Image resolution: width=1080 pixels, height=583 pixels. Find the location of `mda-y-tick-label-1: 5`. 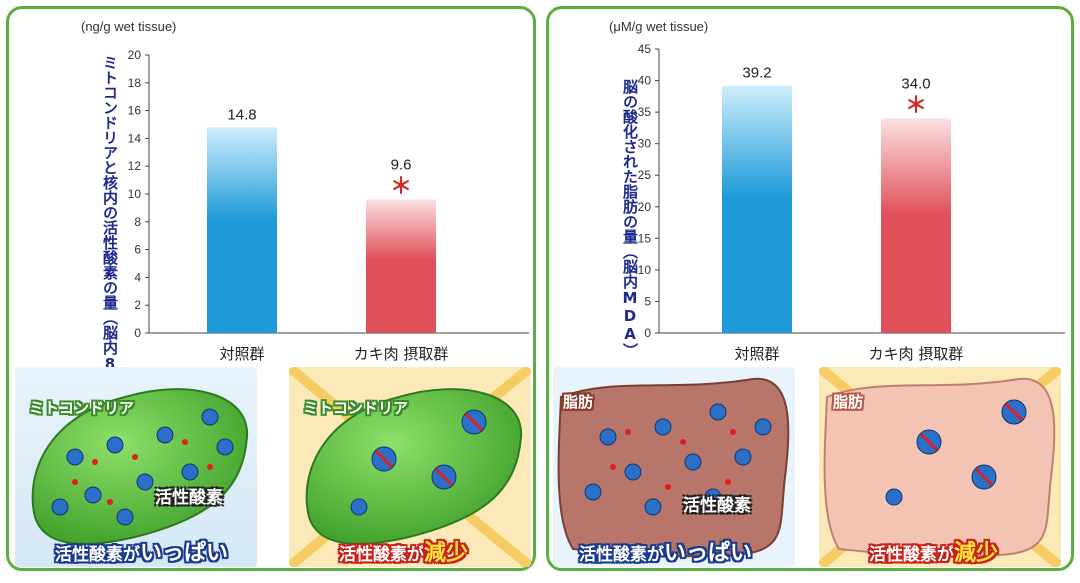

mda-y-tick-label-1: 5 is located at coordinates (647, 301).